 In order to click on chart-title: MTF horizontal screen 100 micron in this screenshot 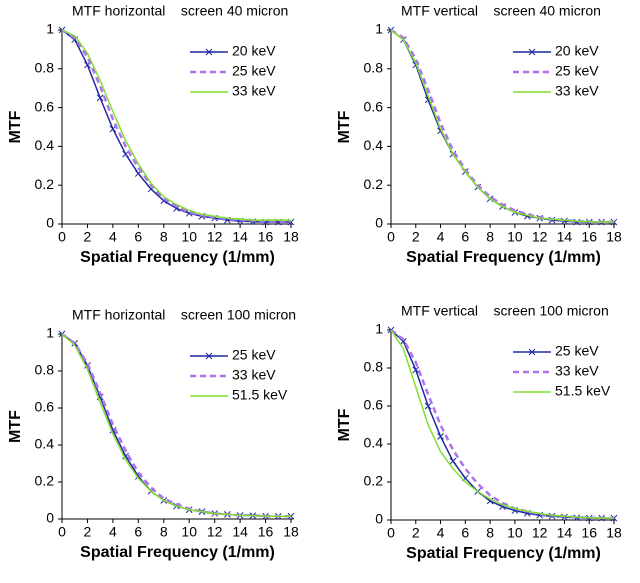, I will do `click(184, 315)`.